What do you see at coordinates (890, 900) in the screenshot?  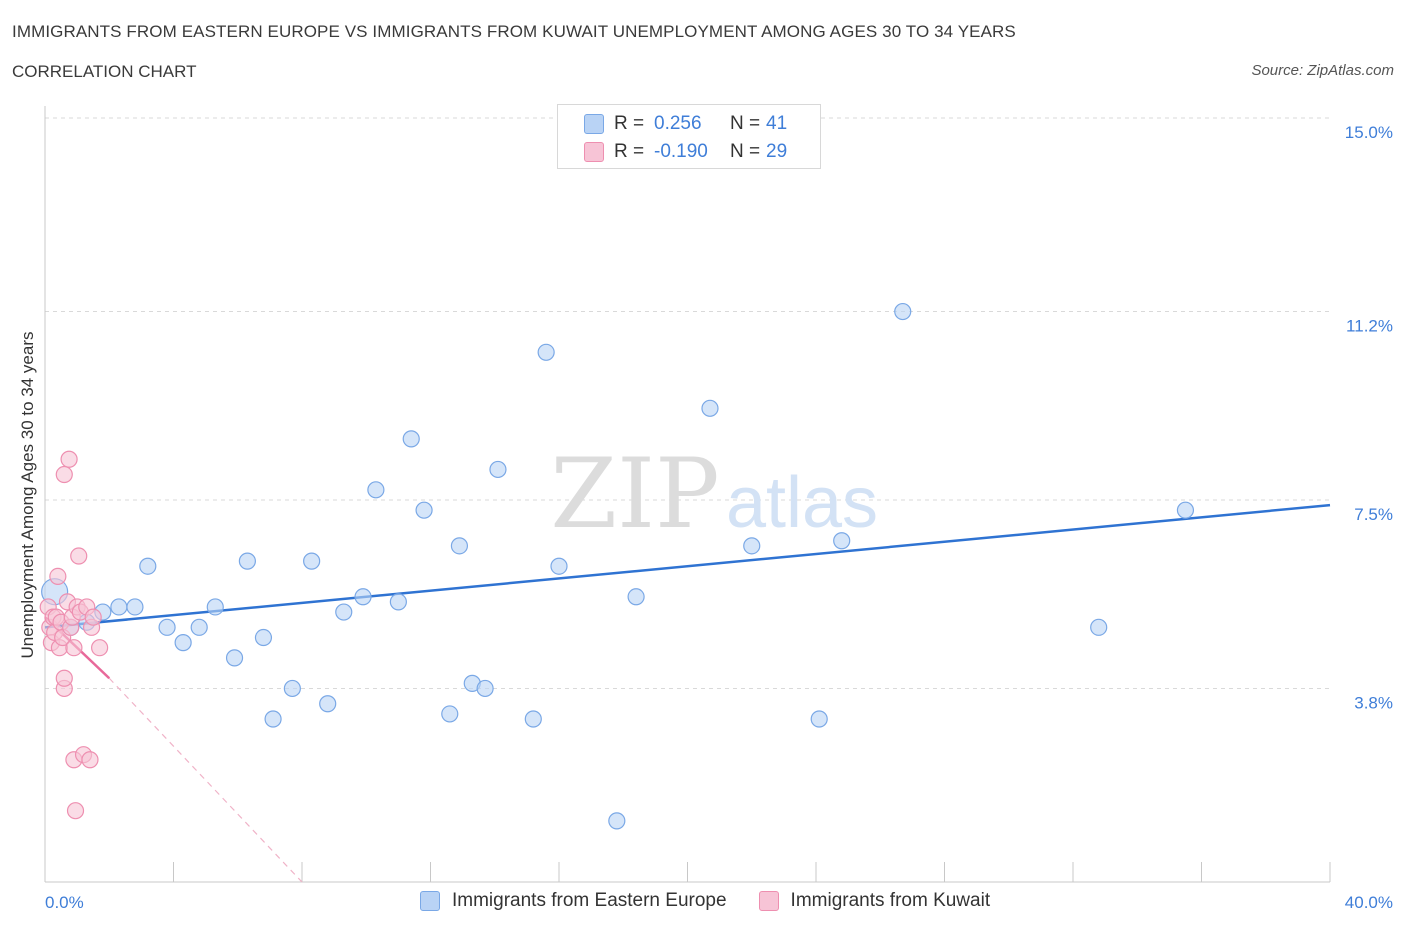 I see `legend-label: Immigrants from Kuwait` at bounding box center [890, 900].